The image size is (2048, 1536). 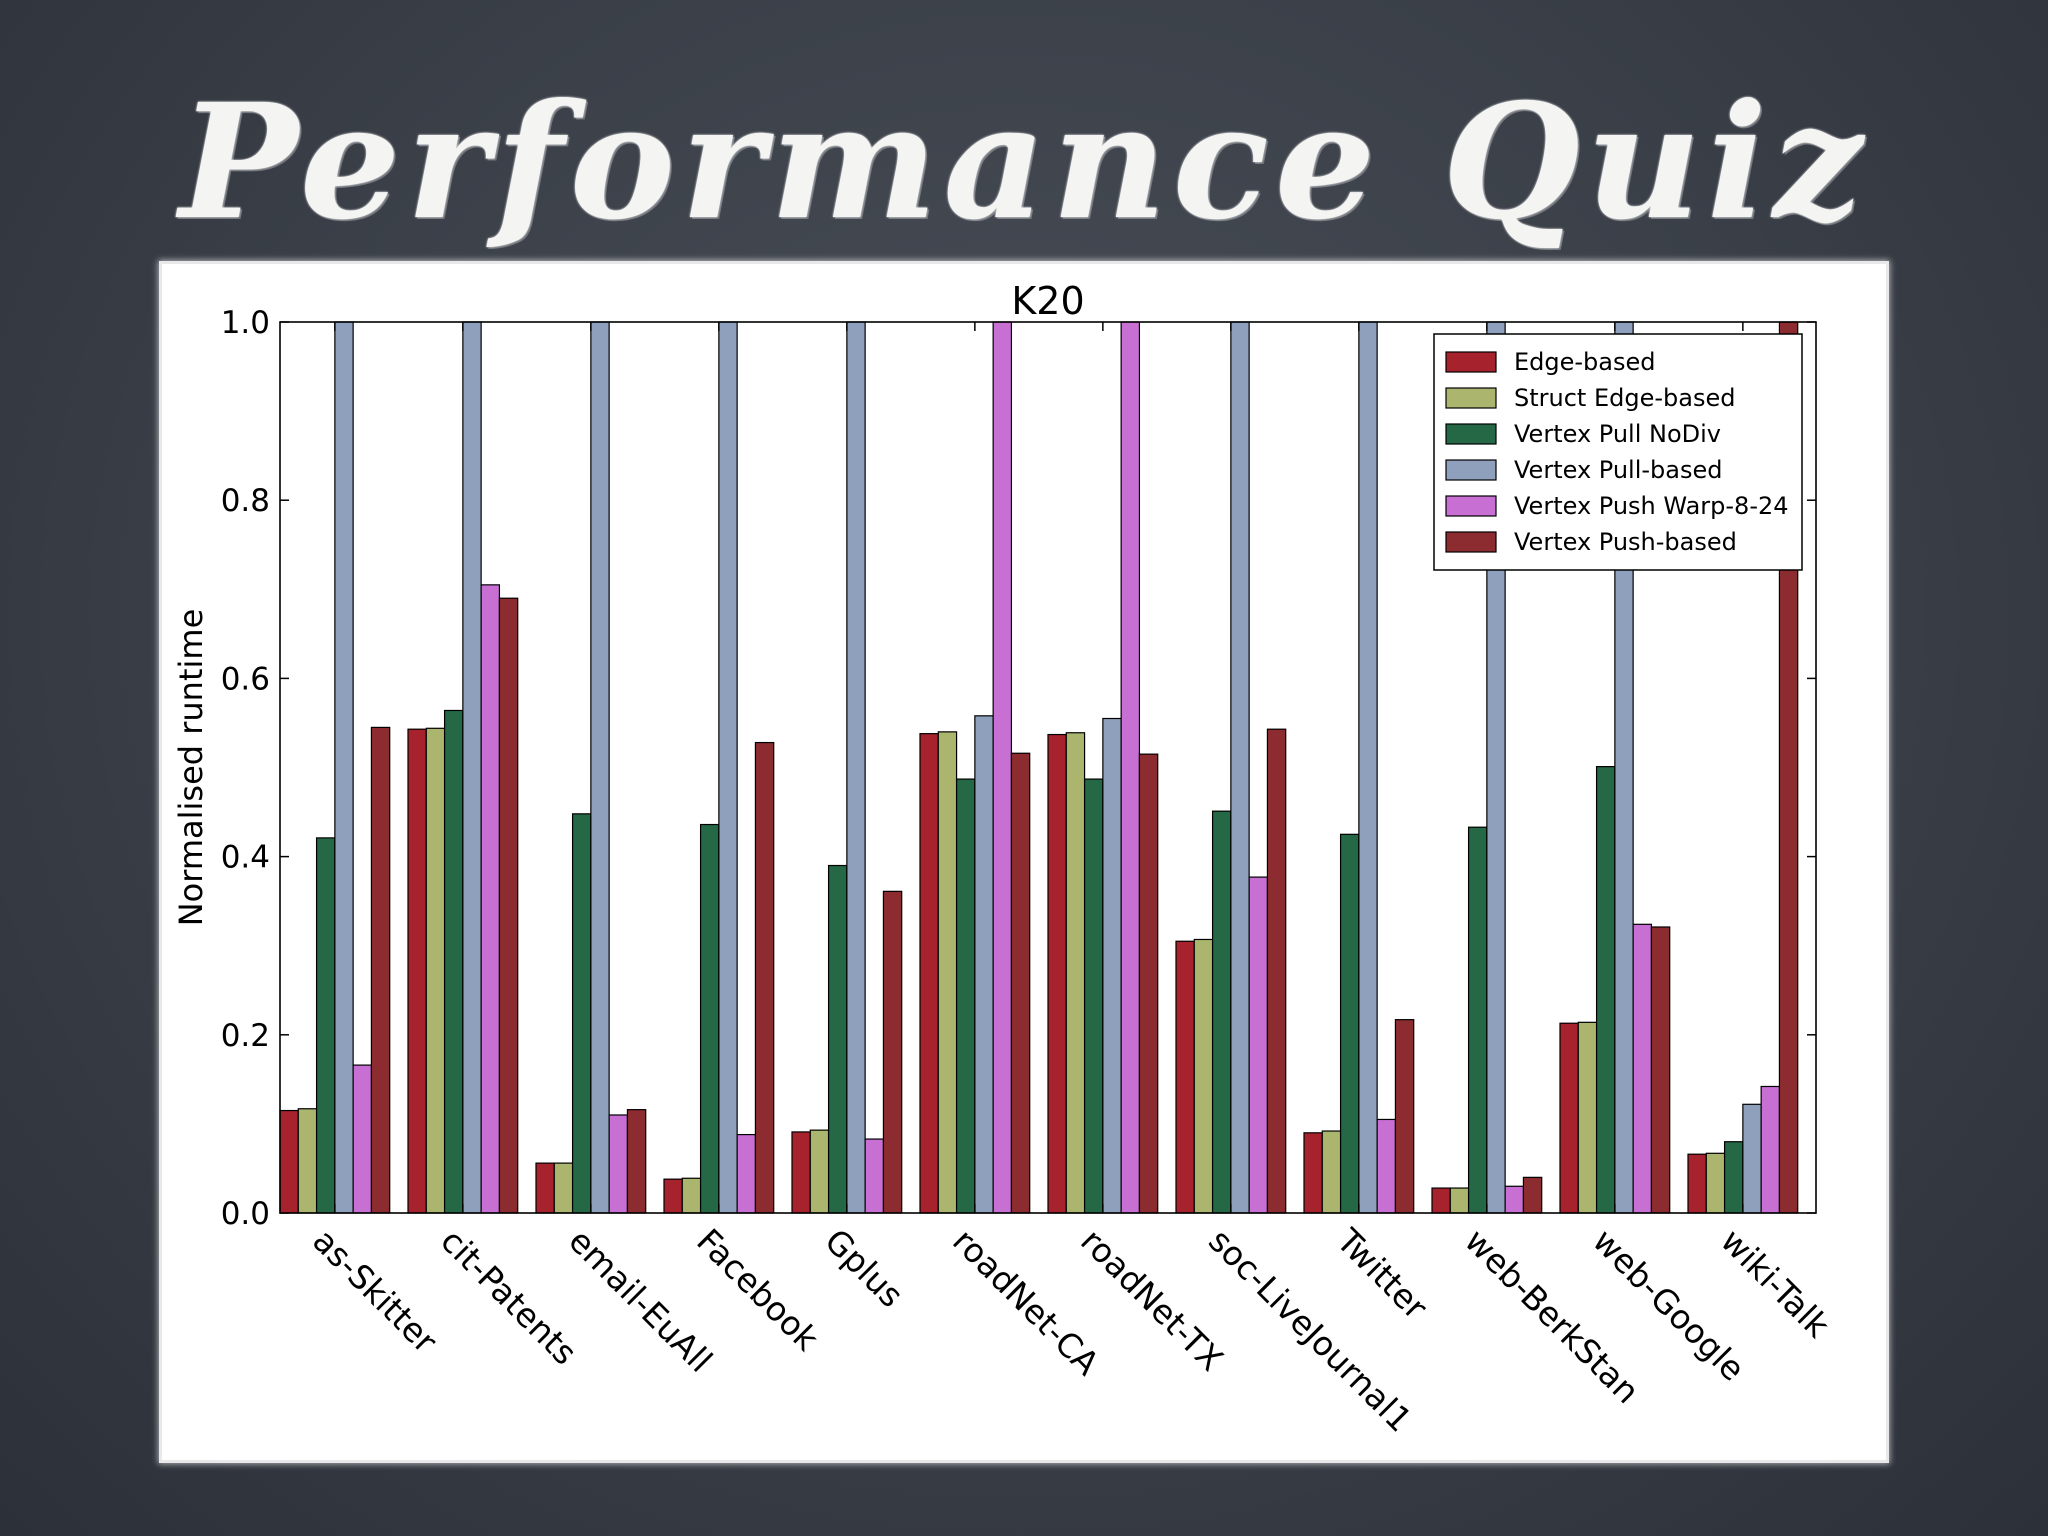 I want to click on y-tick-label: 0.0, so click(x=245, y=1214).